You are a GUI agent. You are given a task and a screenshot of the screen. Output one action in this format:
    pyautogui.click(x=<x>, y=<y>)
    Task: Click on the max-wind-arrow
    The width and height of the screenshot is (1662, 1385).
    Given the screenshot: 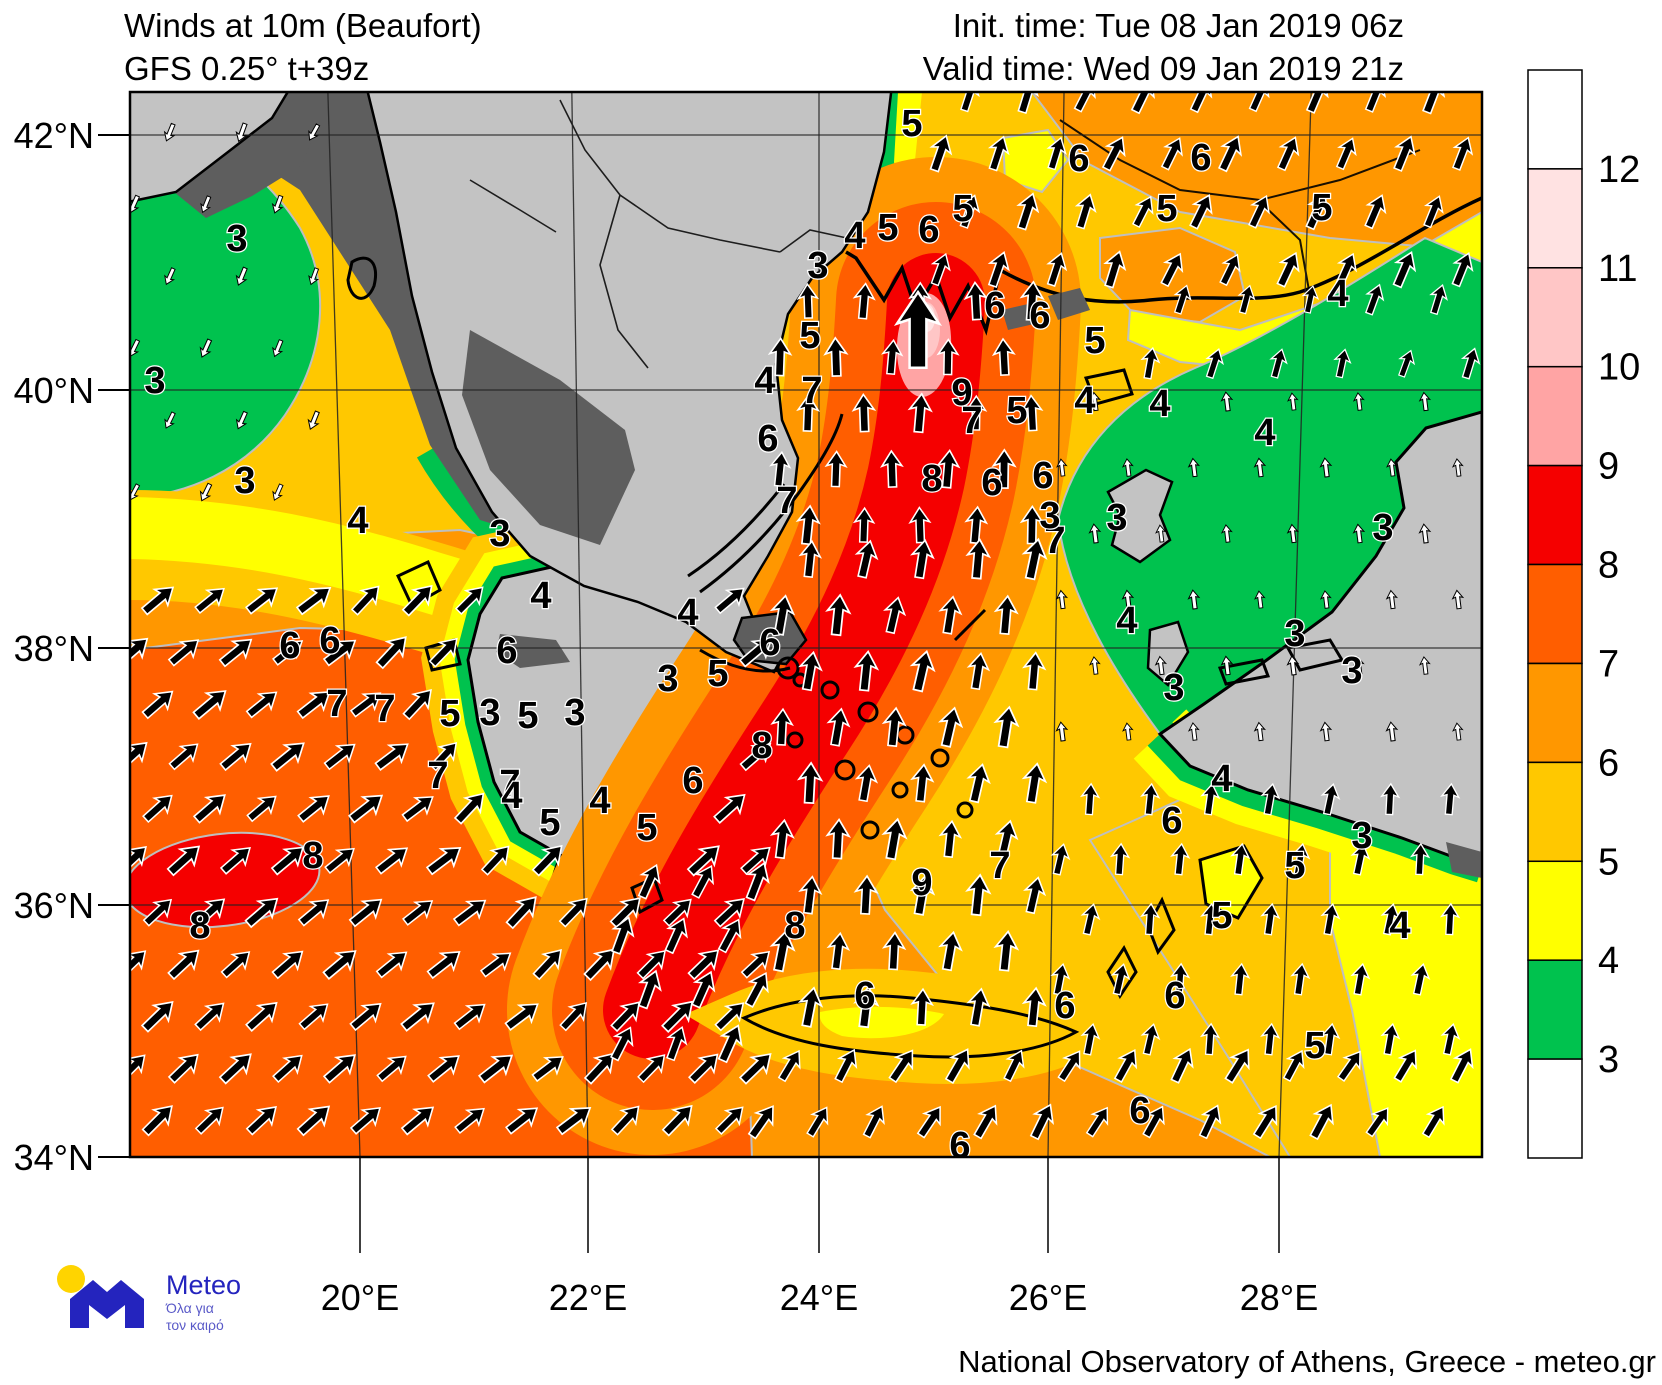 What is the action you would take?
    pyautogui.click(x=918, y=329)
    